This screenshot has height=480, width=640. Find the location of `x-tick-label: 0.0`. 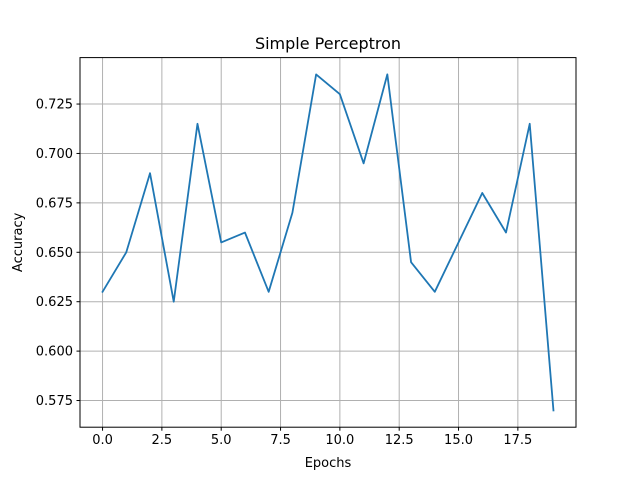

x-tick-label: 0.0 is located at coordinates (102, 440).